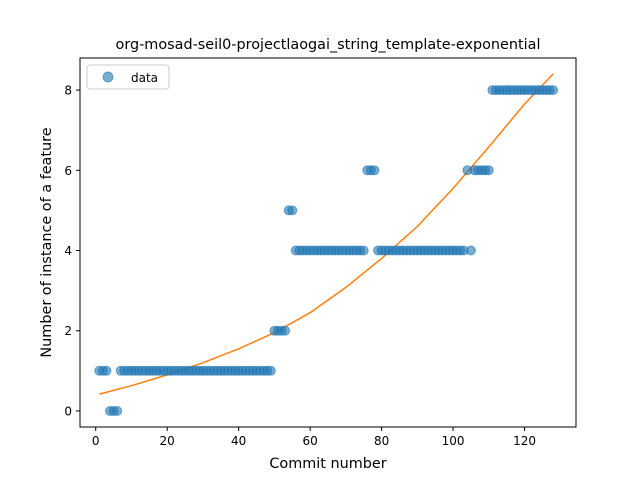  What do you see at coordinates (108, 77) in the screenshot?
I see `legend-marker` at bounding box center [108, 77].